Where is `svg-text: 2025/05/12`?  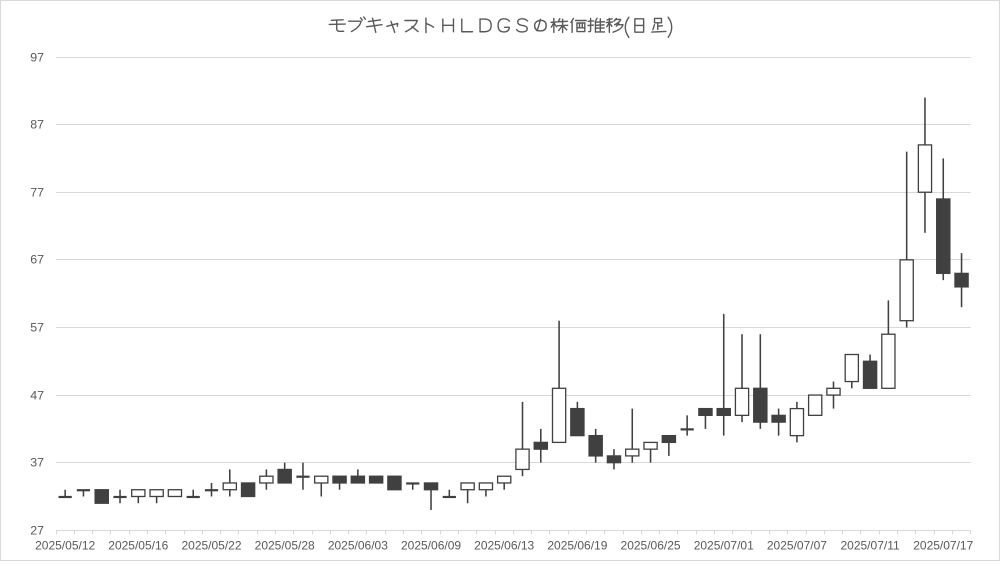
svg-text: 2025/05/12 is located at coordinates (65, 546).